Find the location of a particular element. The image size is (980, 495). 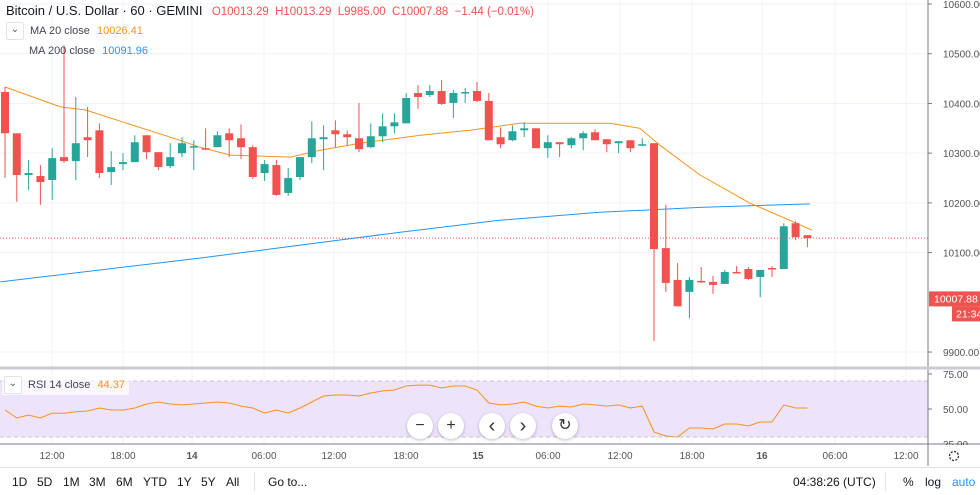

ohlc-high: H10013.29 is located at coordinates (303, 12).